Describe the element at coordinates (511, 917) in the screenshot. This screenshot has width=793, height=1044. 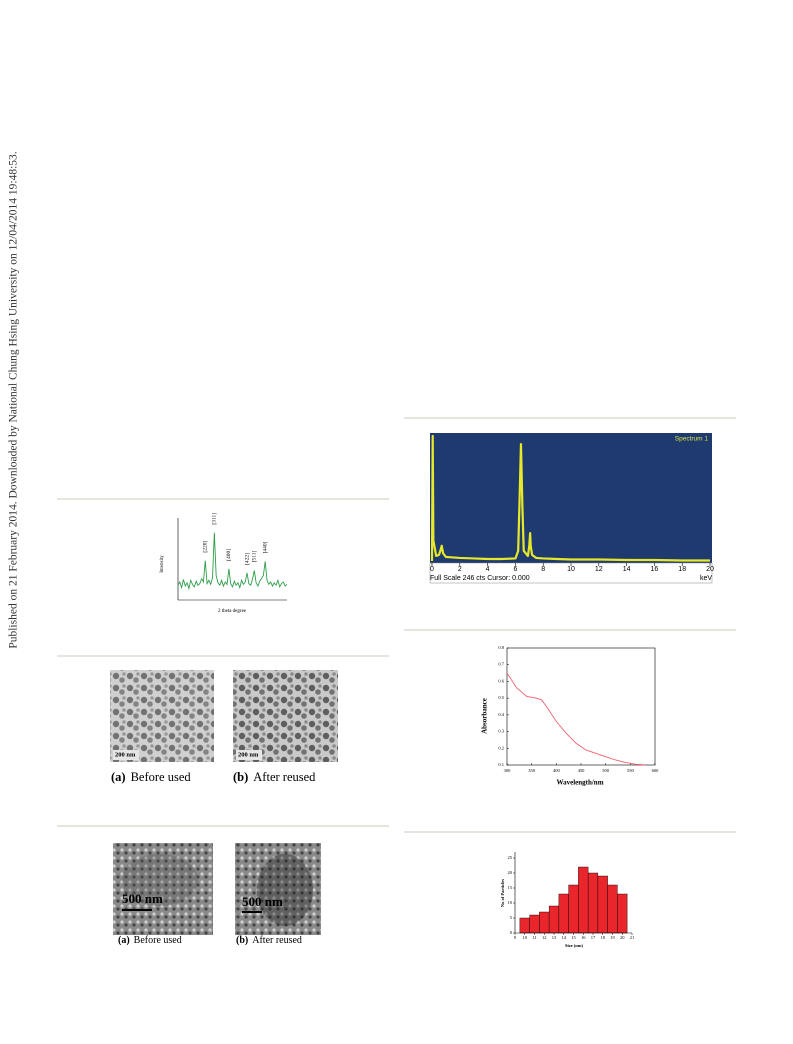
I see `y-tick-label: 5` at that location.